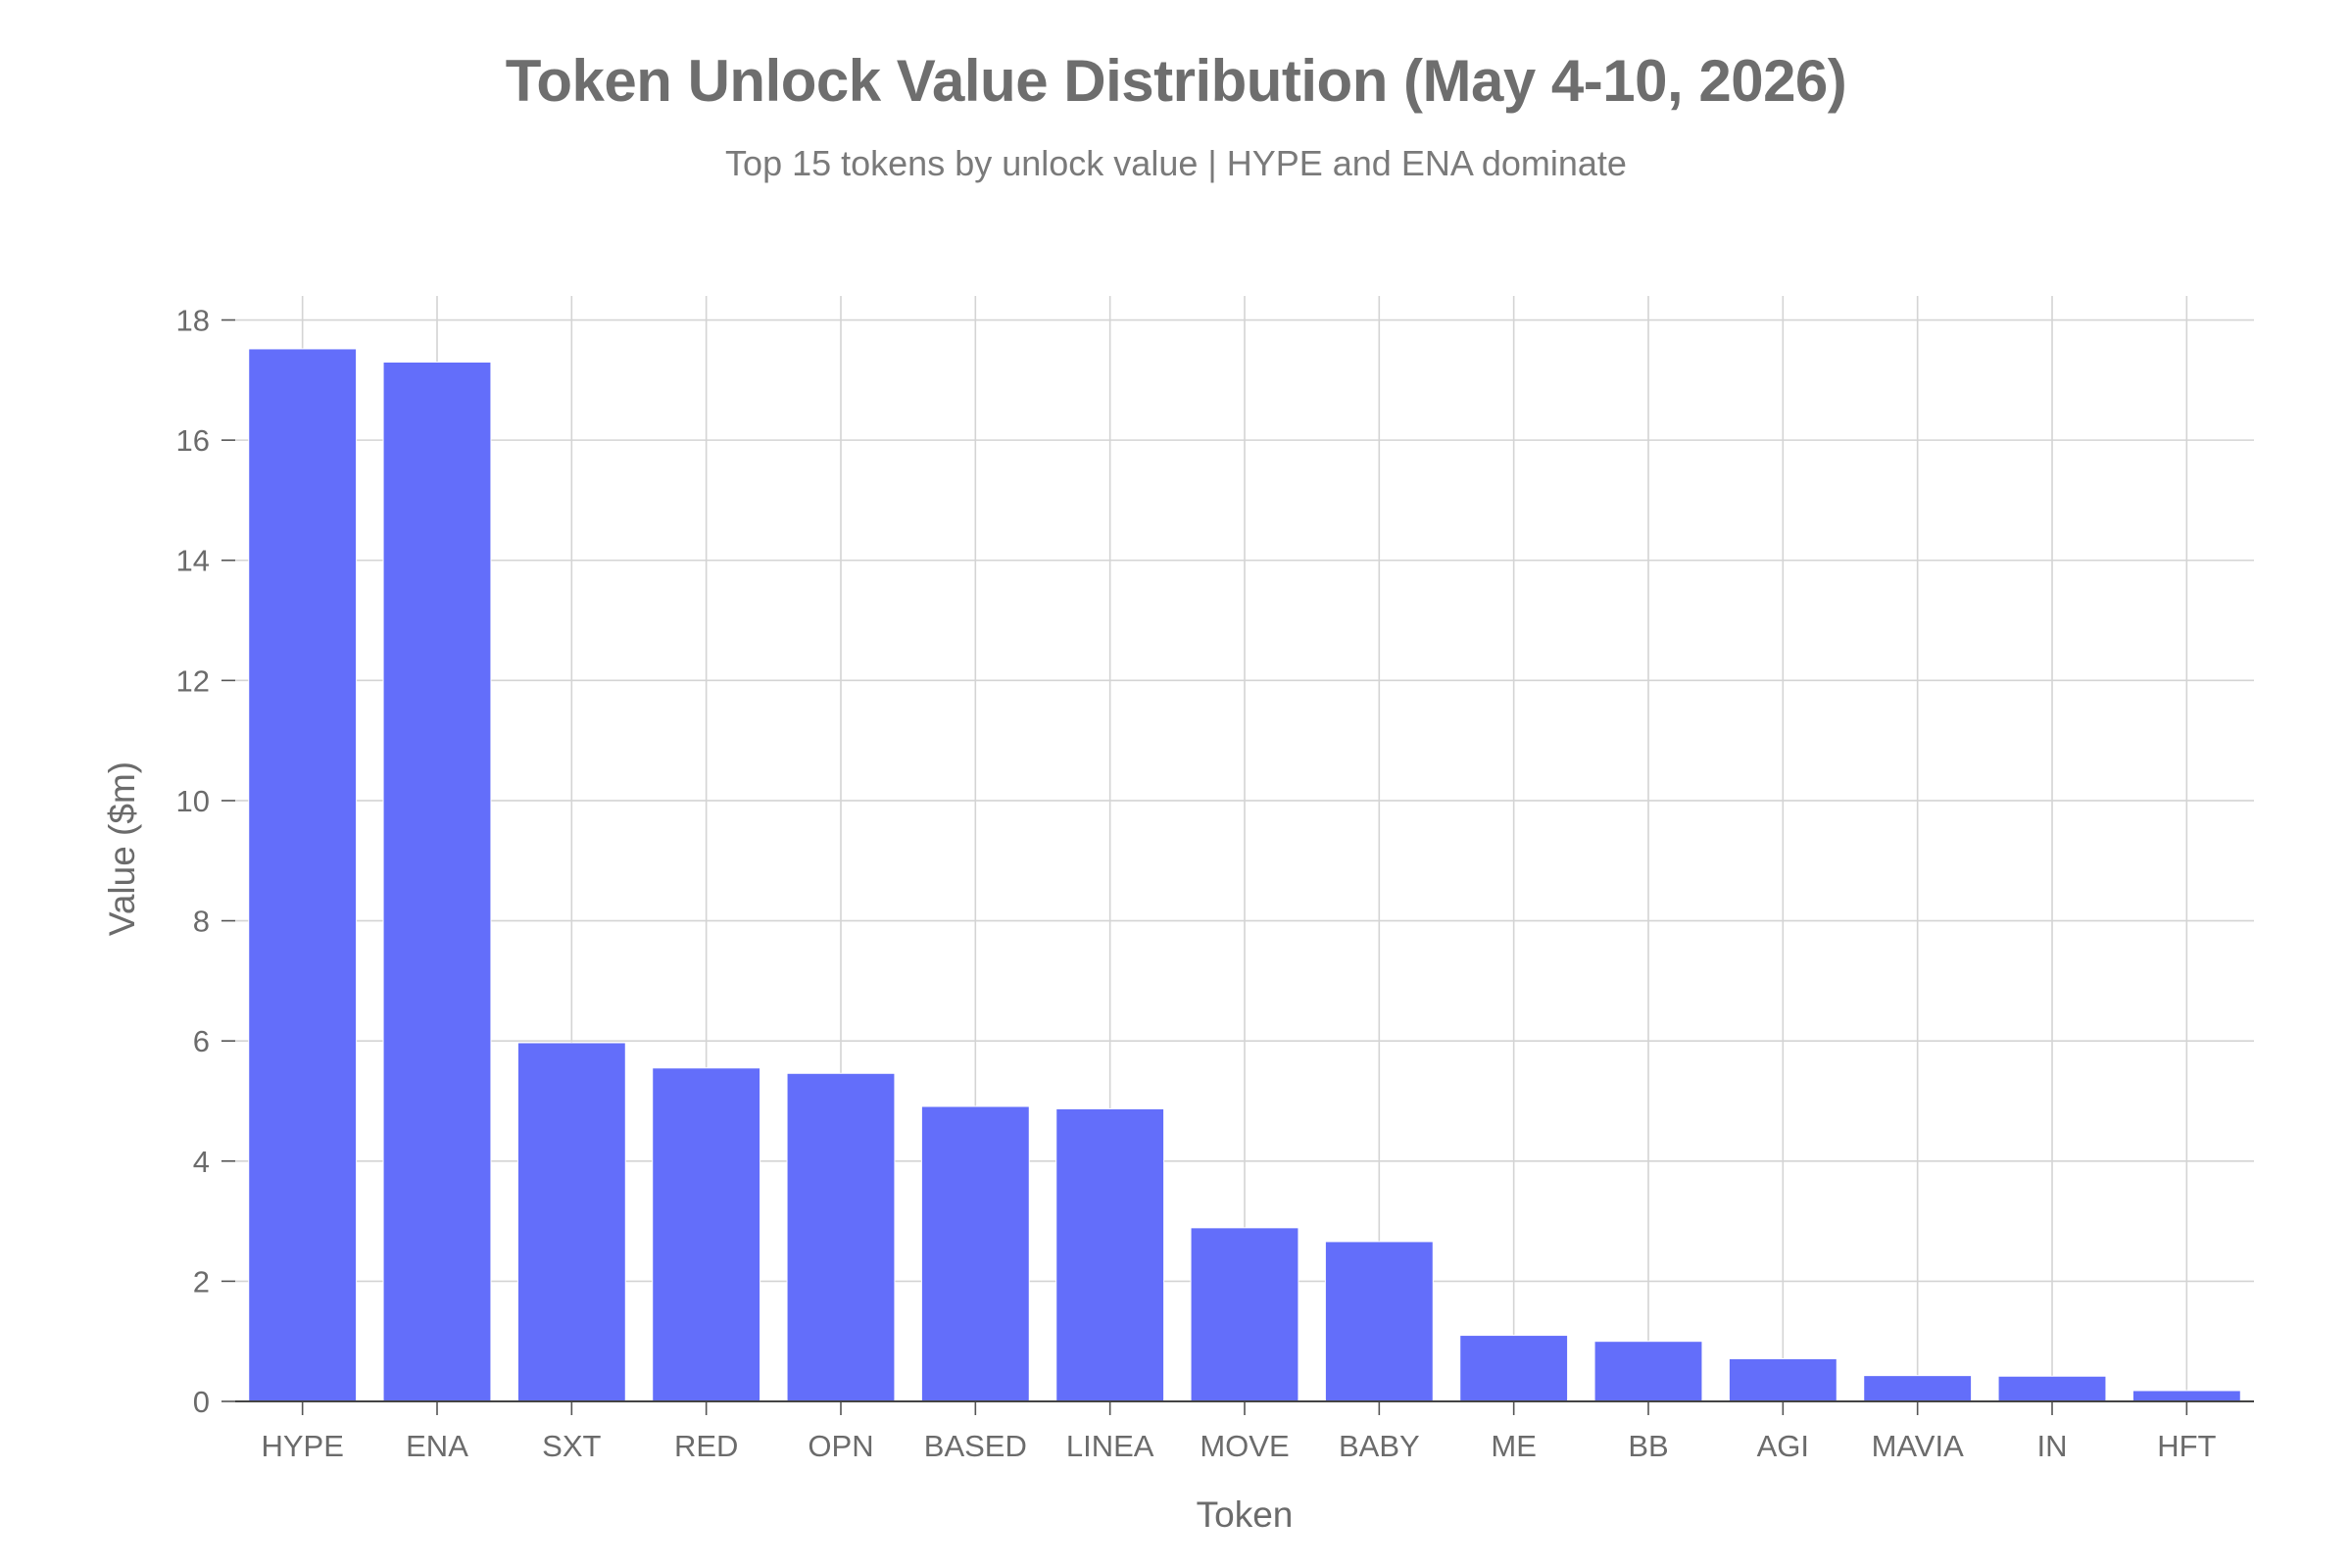 The image size is (2352, 1568). I want to click on y-tick-label: 8, so click(201, 922).